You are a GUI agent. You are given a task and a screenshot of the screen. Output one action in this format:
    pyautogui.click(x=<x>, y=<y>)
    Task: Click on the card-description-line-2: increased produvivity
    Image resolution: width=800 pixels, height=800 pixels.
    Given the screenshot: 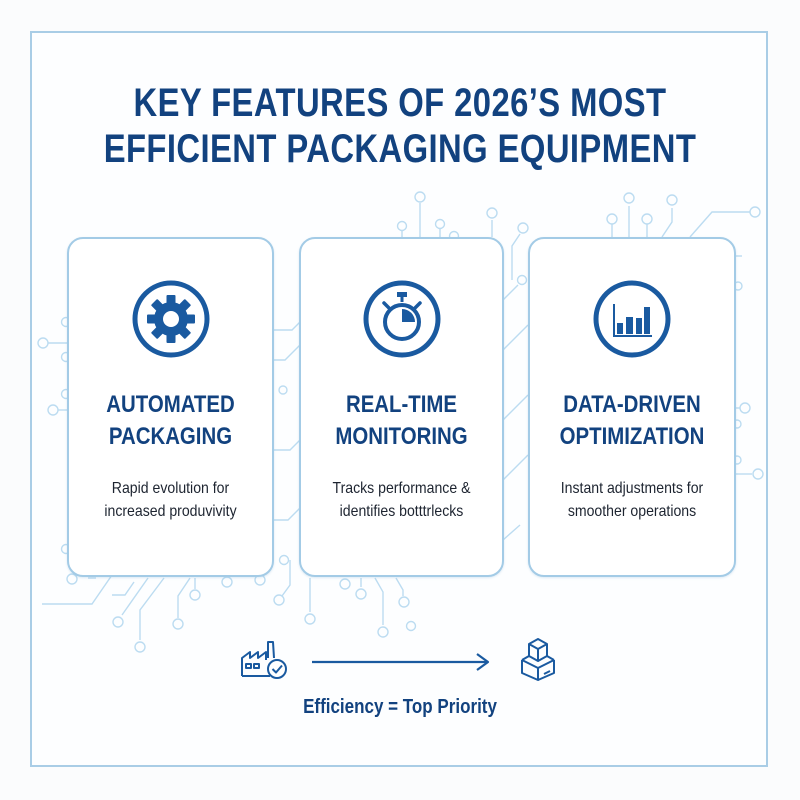 What is the action you would take?
    pyautogui.click(x=170, y=511)
    